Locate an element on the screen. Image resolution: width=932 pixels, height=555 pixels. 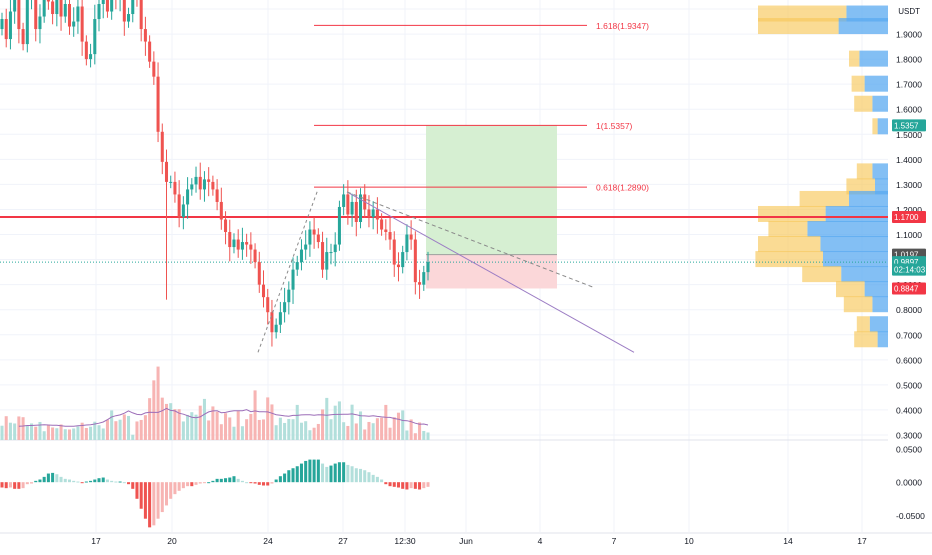
dashed-projection is located at coordinates (470, 239).